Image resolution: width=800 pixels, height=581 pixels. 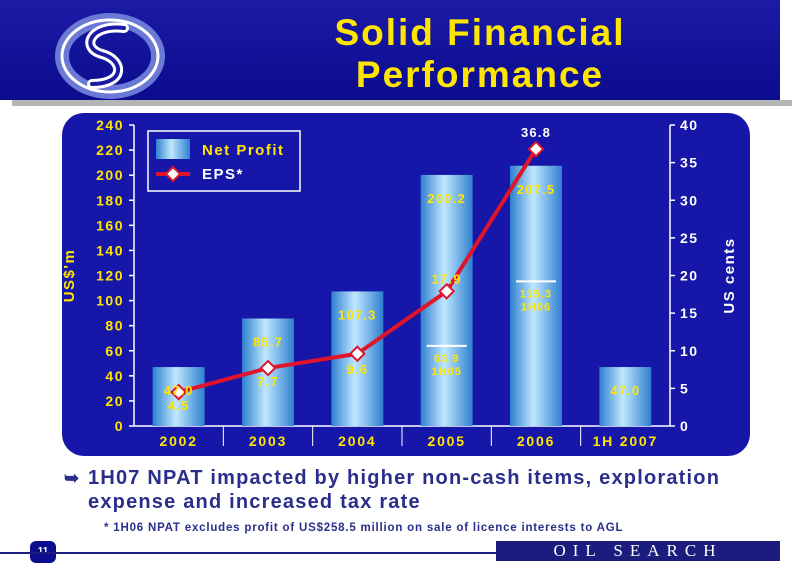 What do you see at coordinates (110, 150) in the screenshot?
I see `y-tick-label: 220` at bounding box center [110, 150].